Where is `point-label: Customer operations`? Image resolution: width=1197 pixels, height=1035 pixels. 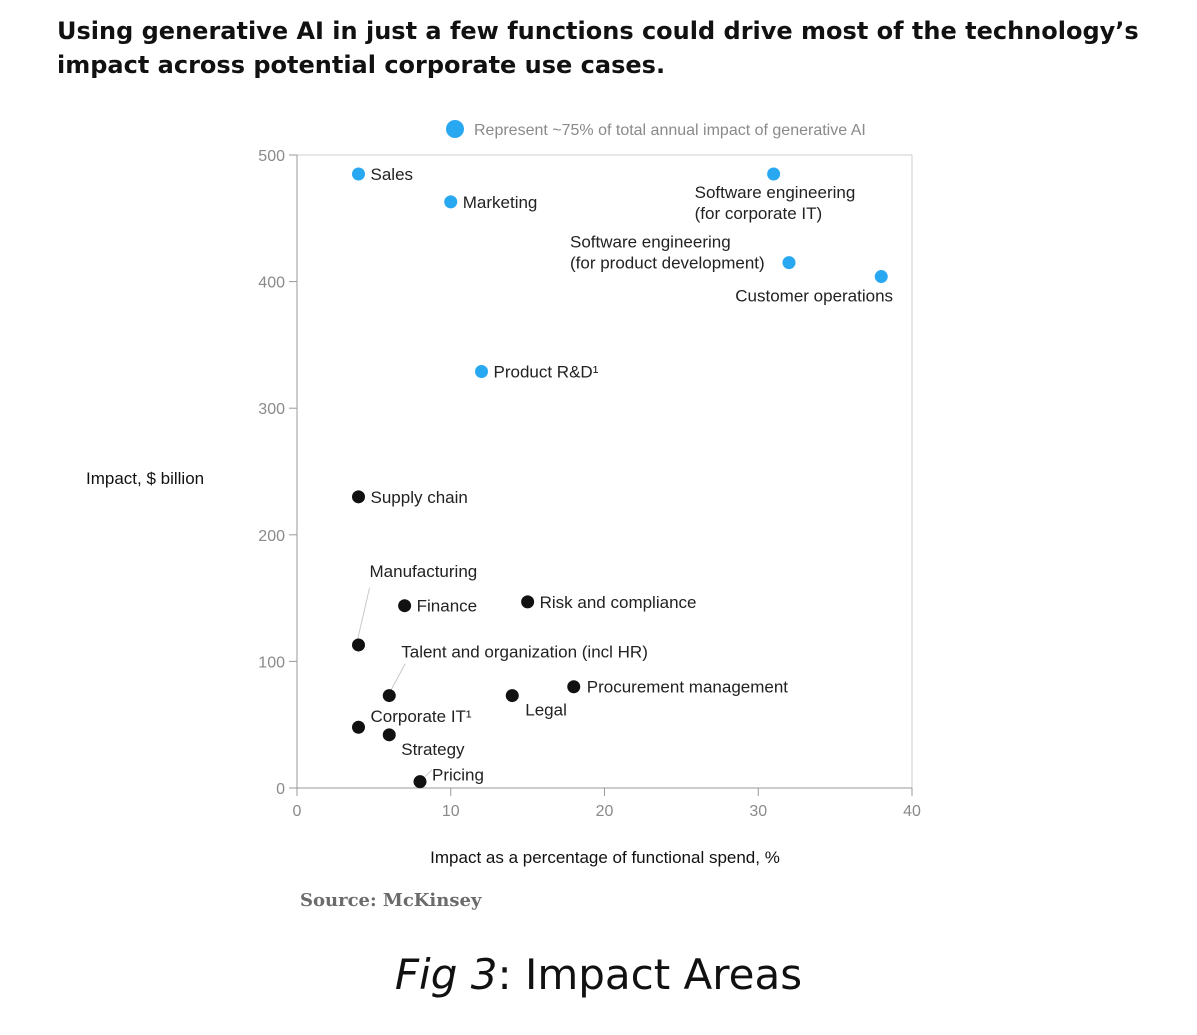
point-label: Customer operations is located at coordinates (814, 296).